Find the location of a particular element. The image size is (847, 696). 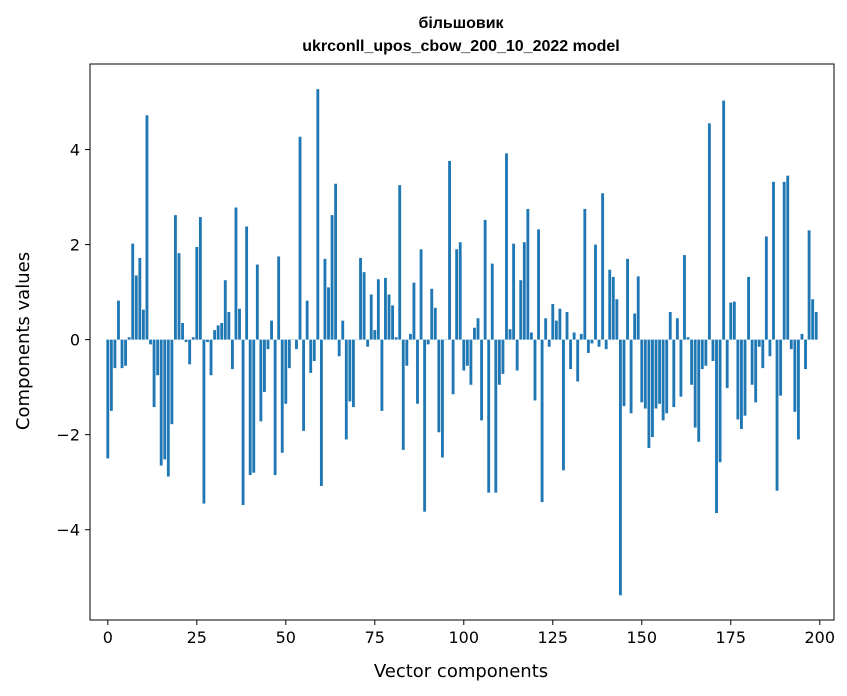

x-axis-label: Vector components is located at coordinates (461, 671).